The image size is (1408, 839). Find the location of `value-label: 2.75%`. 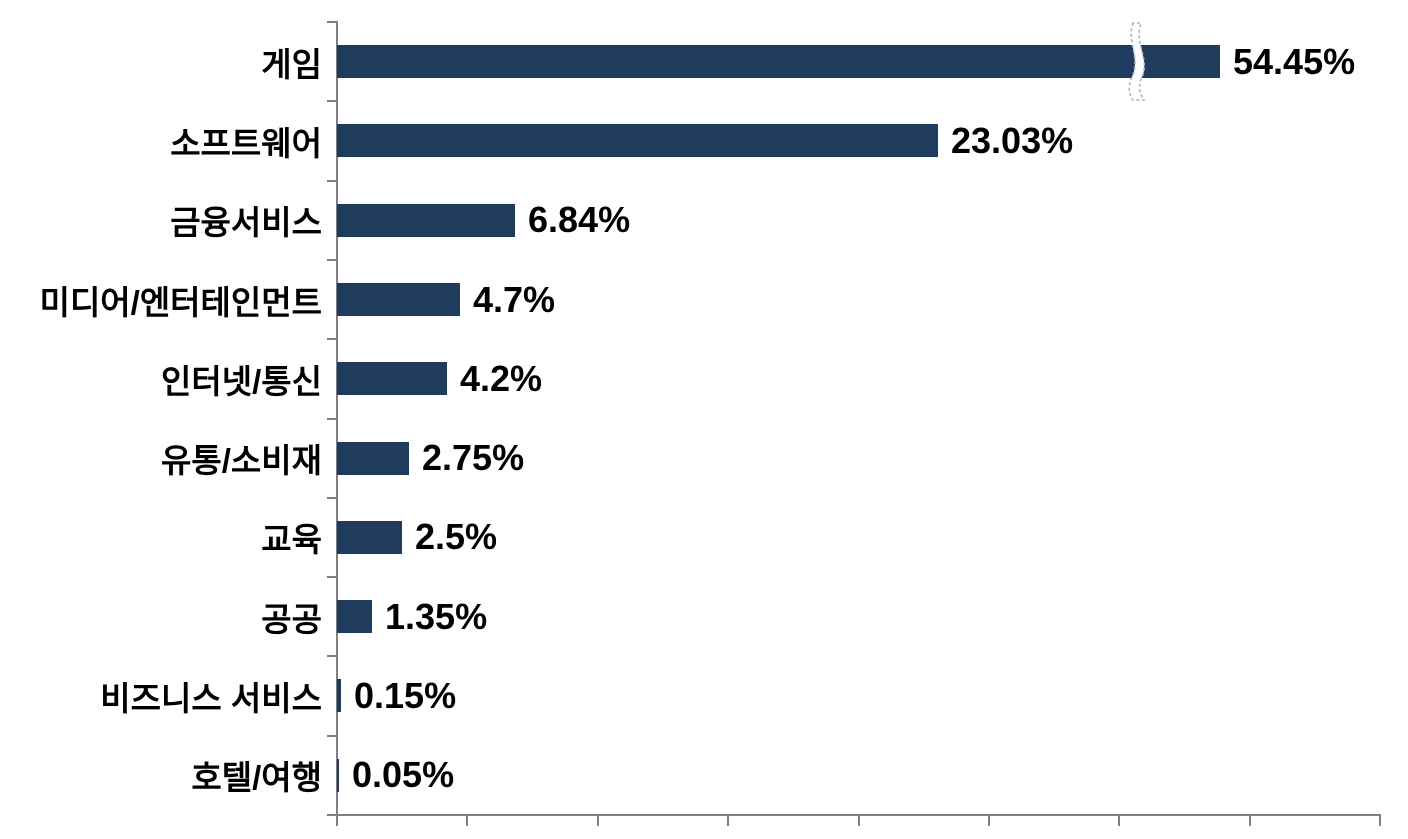

value-label: 2.75% is located at coordinates (473, 458).